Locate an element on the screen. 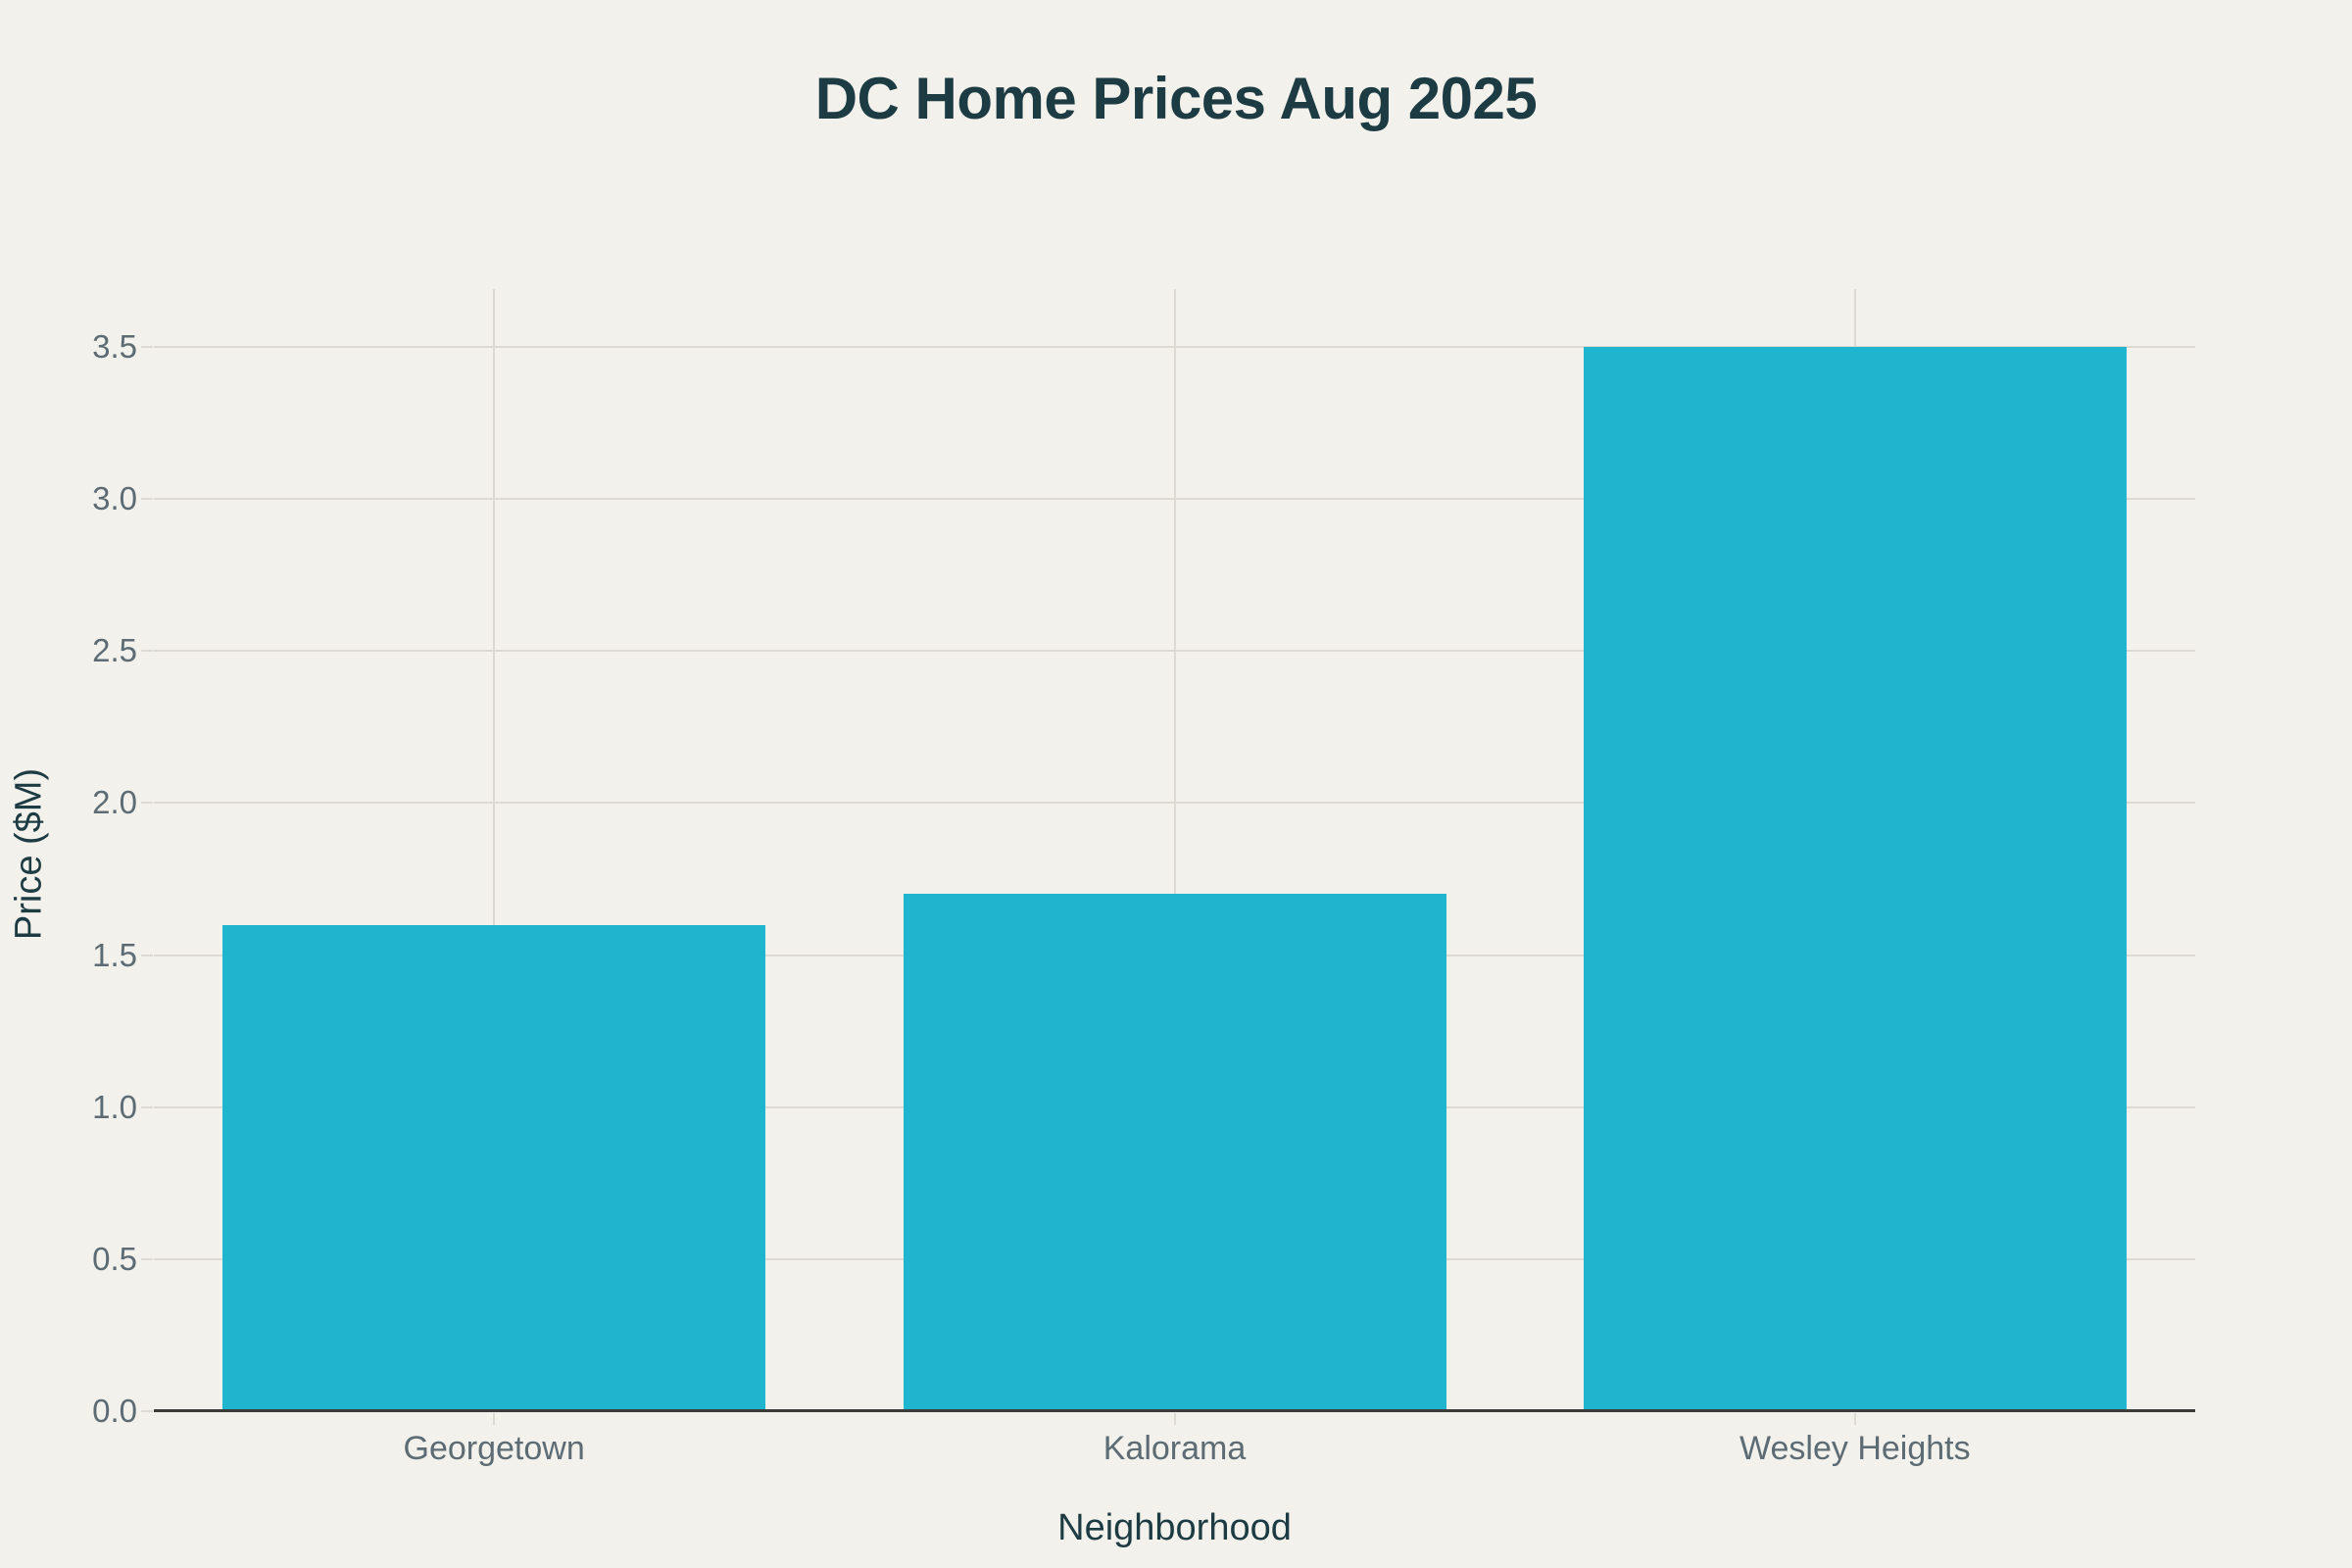 The image size is (2352, 1568). x-tick-label-georgetown: Georgetown is located at coordinates (494, 1448).